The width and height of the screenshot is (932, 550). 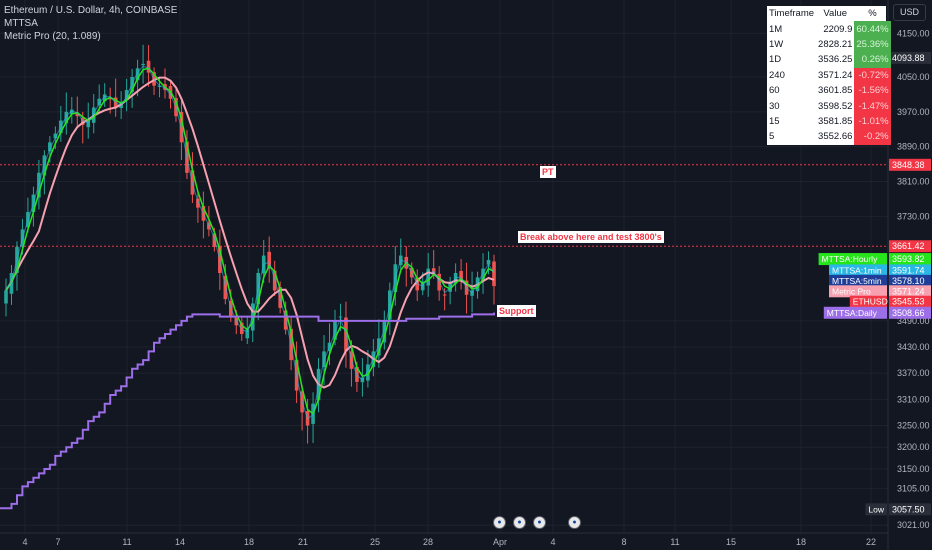 I want to click on y-tick-label: 3430.00, so click(x=913, y=347).